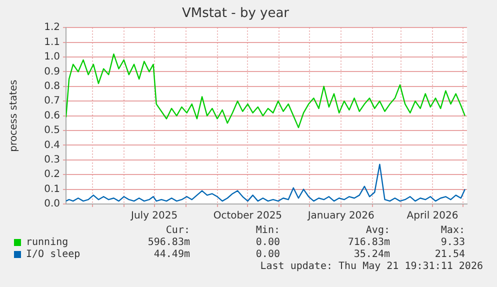  I want to click on x-tick-label: April 2026, so click(432, 216).